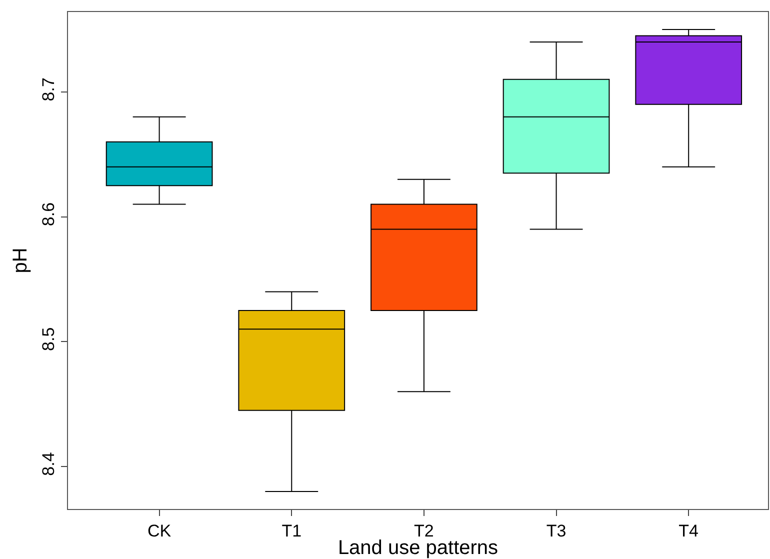 The image size is (770, 559). What do you see at coordinates (292, 530) in the screenshot?
I see `x-tick-label: T1` at bounding box center [292, 530].